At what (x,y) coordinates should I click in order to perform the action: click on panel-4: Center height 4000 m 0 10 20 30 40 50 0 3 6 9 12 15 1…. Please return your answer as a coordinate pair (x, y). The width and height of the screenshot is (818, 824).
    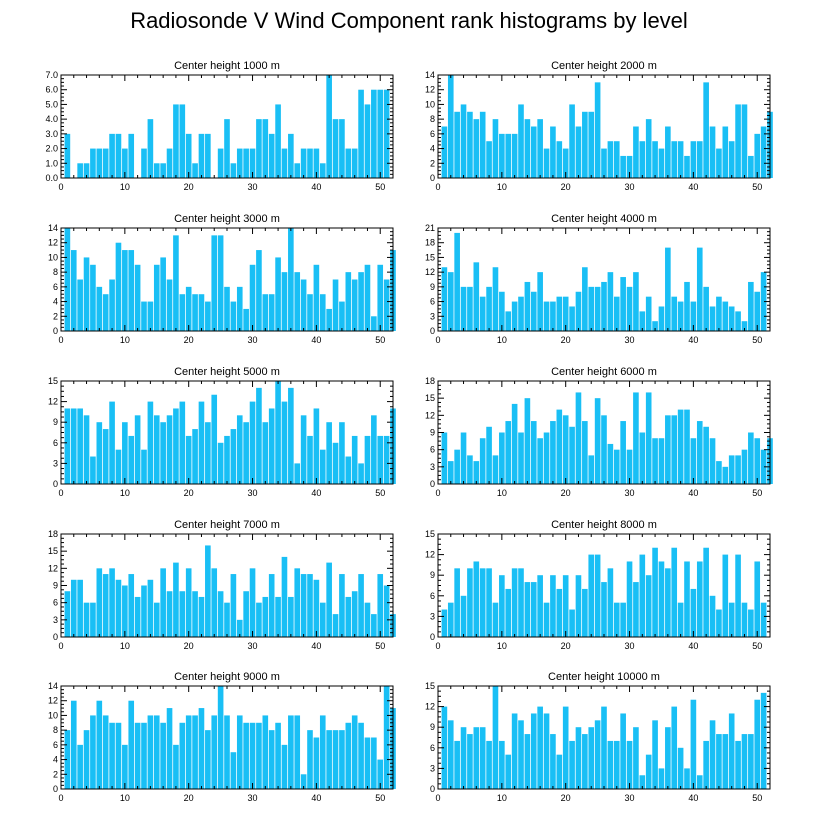
    Looking at the image, I should click on (598, 279).